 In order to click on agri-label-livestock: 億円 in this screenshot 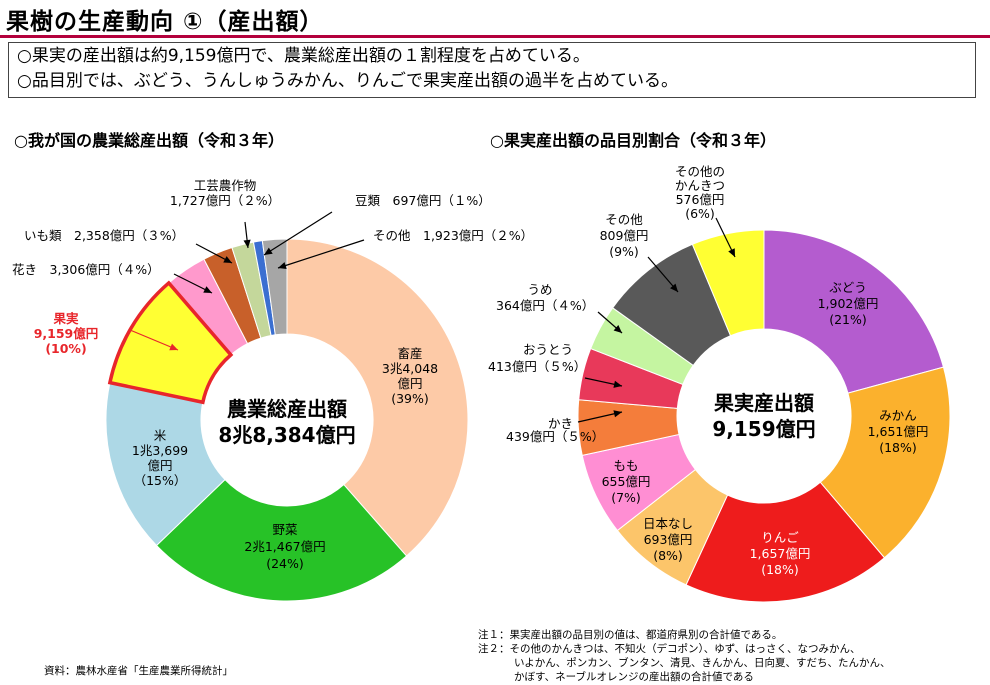, I will do `click(409, 383)`.